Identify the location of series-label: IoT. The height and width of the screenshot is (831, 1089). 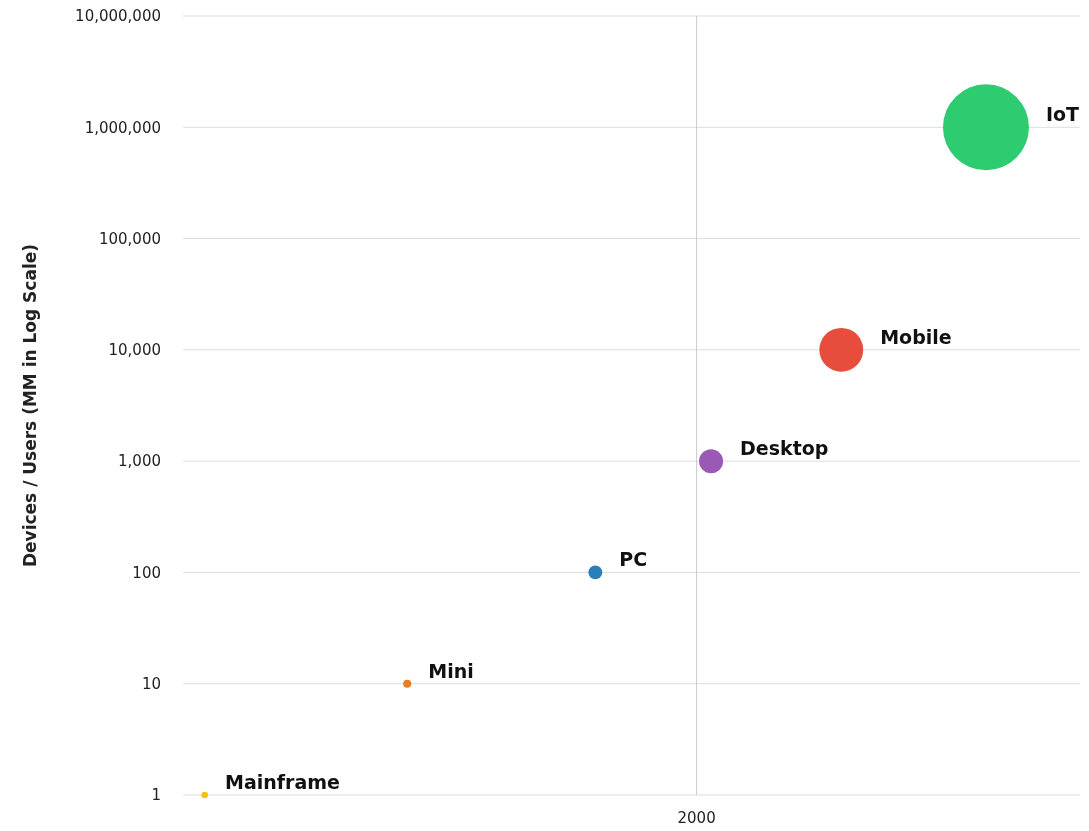
(1062, 114).